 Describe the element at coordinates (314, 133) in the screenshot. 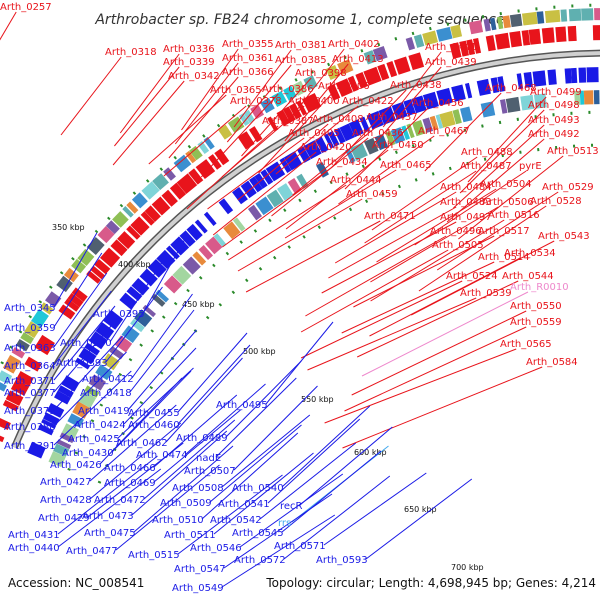

I see `gene-label: Arth_0405` at that location.